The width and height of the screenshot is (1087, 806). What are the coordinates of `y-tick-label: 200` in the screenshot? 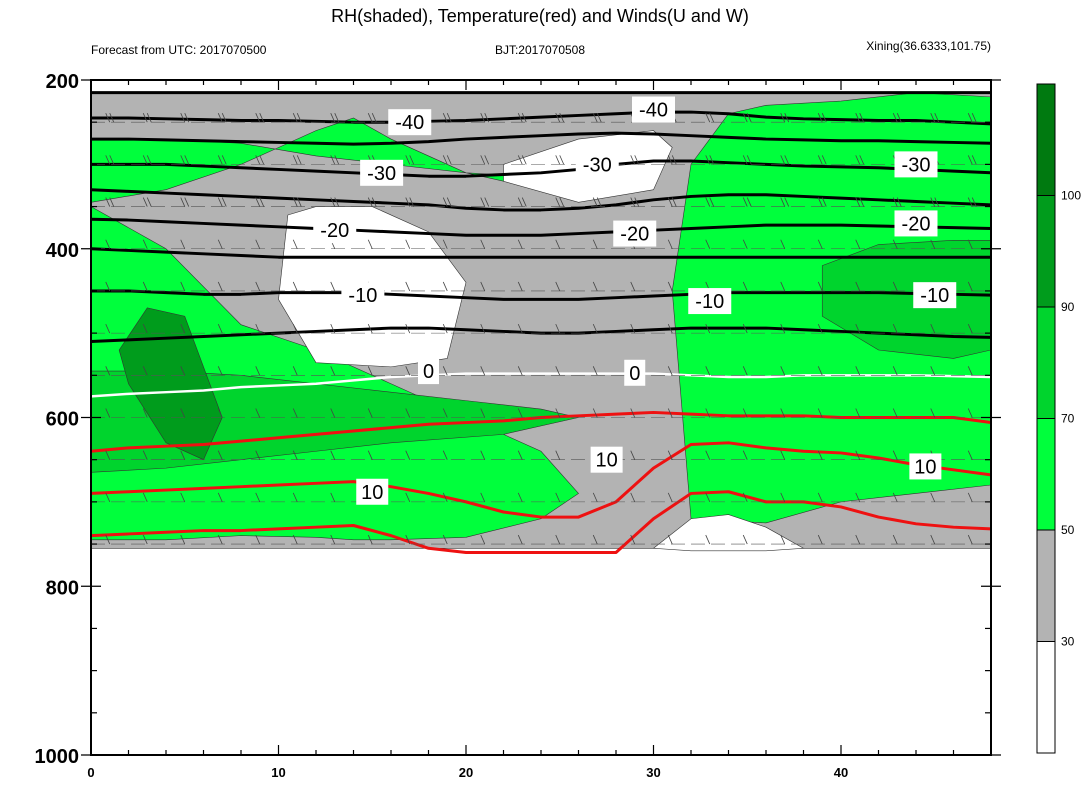 It's located at (62, 82).